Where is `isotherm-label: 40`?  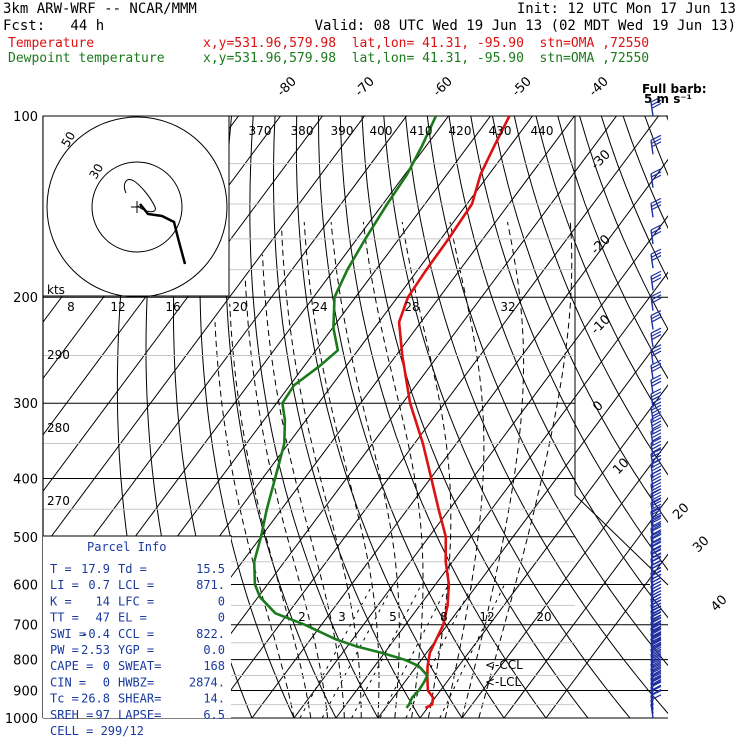 isotherm-label: 40 is located at coordinates (719, 604).